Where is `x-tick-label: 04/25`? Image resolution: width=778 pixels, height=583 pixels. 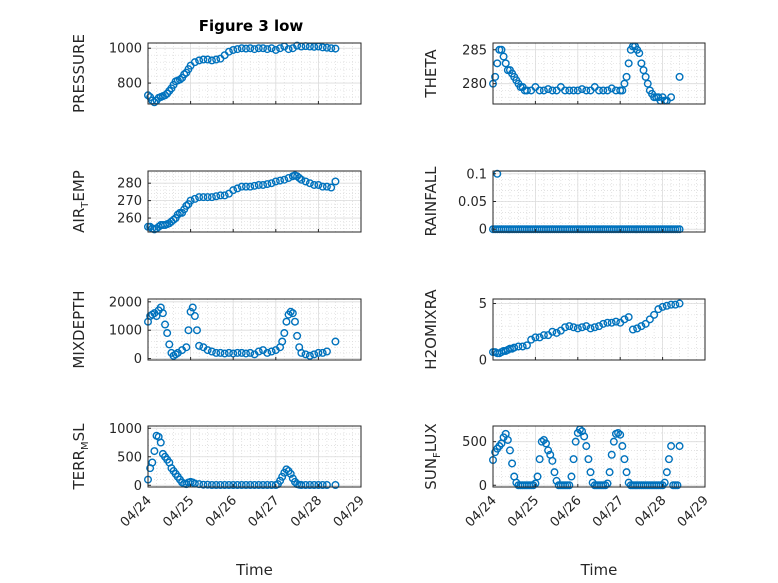
x-tick-label: 04/25 is located at coordinates (523, 511).